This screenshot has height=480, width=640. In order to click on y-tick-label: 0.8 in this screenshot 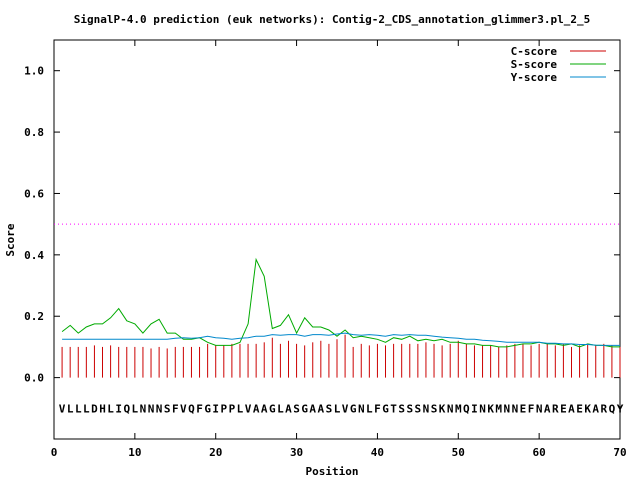, I will do `click(34, 132)`.